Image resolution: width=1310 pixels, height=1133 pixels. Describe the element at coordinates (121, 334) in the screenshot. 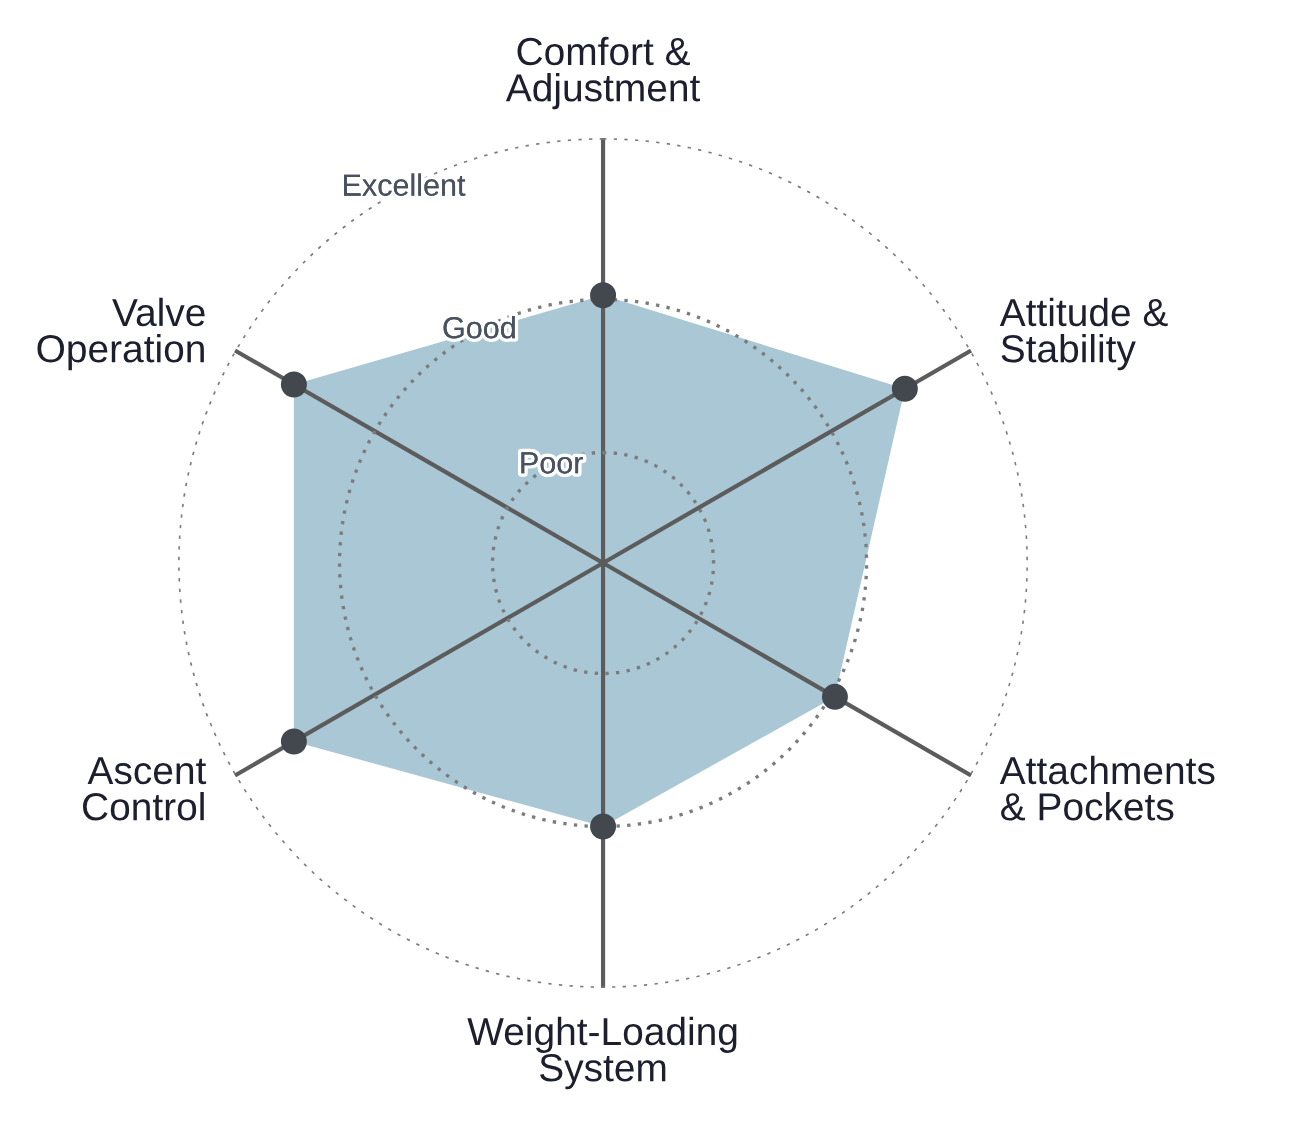

I see `spoke-label: Valve Operation` at that location.